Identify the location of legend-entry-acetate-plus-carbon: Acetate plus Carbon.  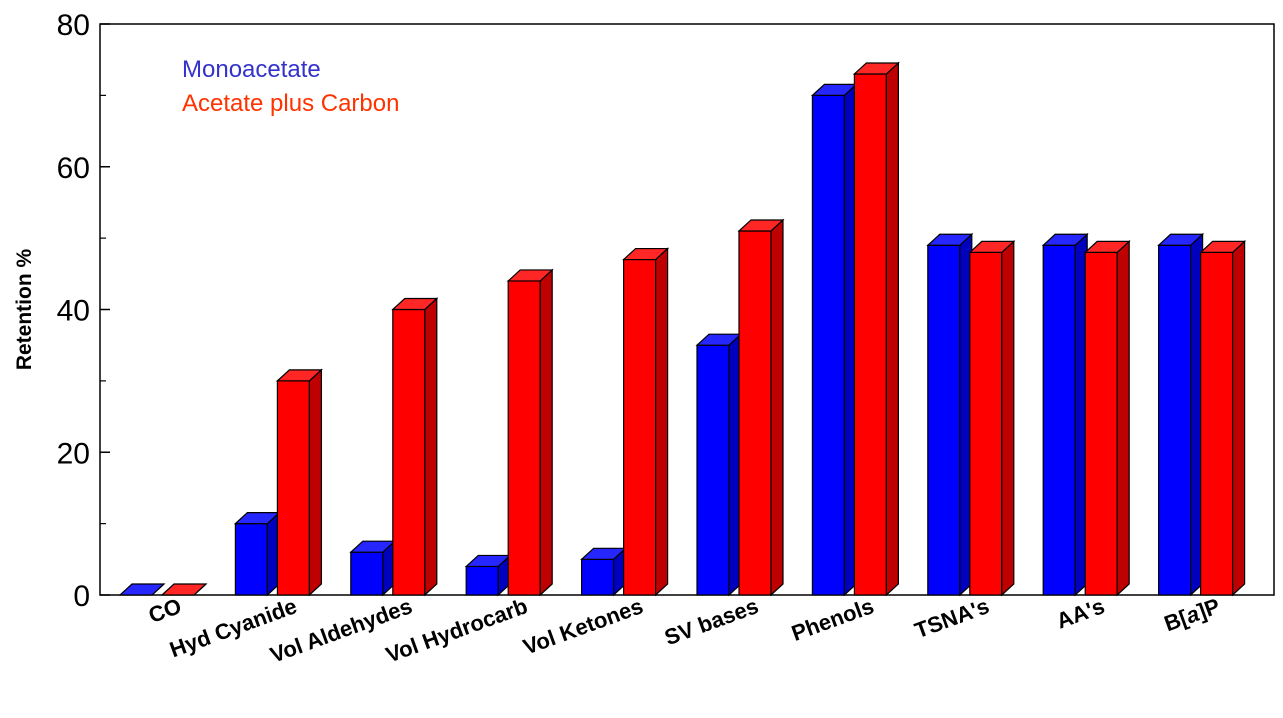
(290, 103).